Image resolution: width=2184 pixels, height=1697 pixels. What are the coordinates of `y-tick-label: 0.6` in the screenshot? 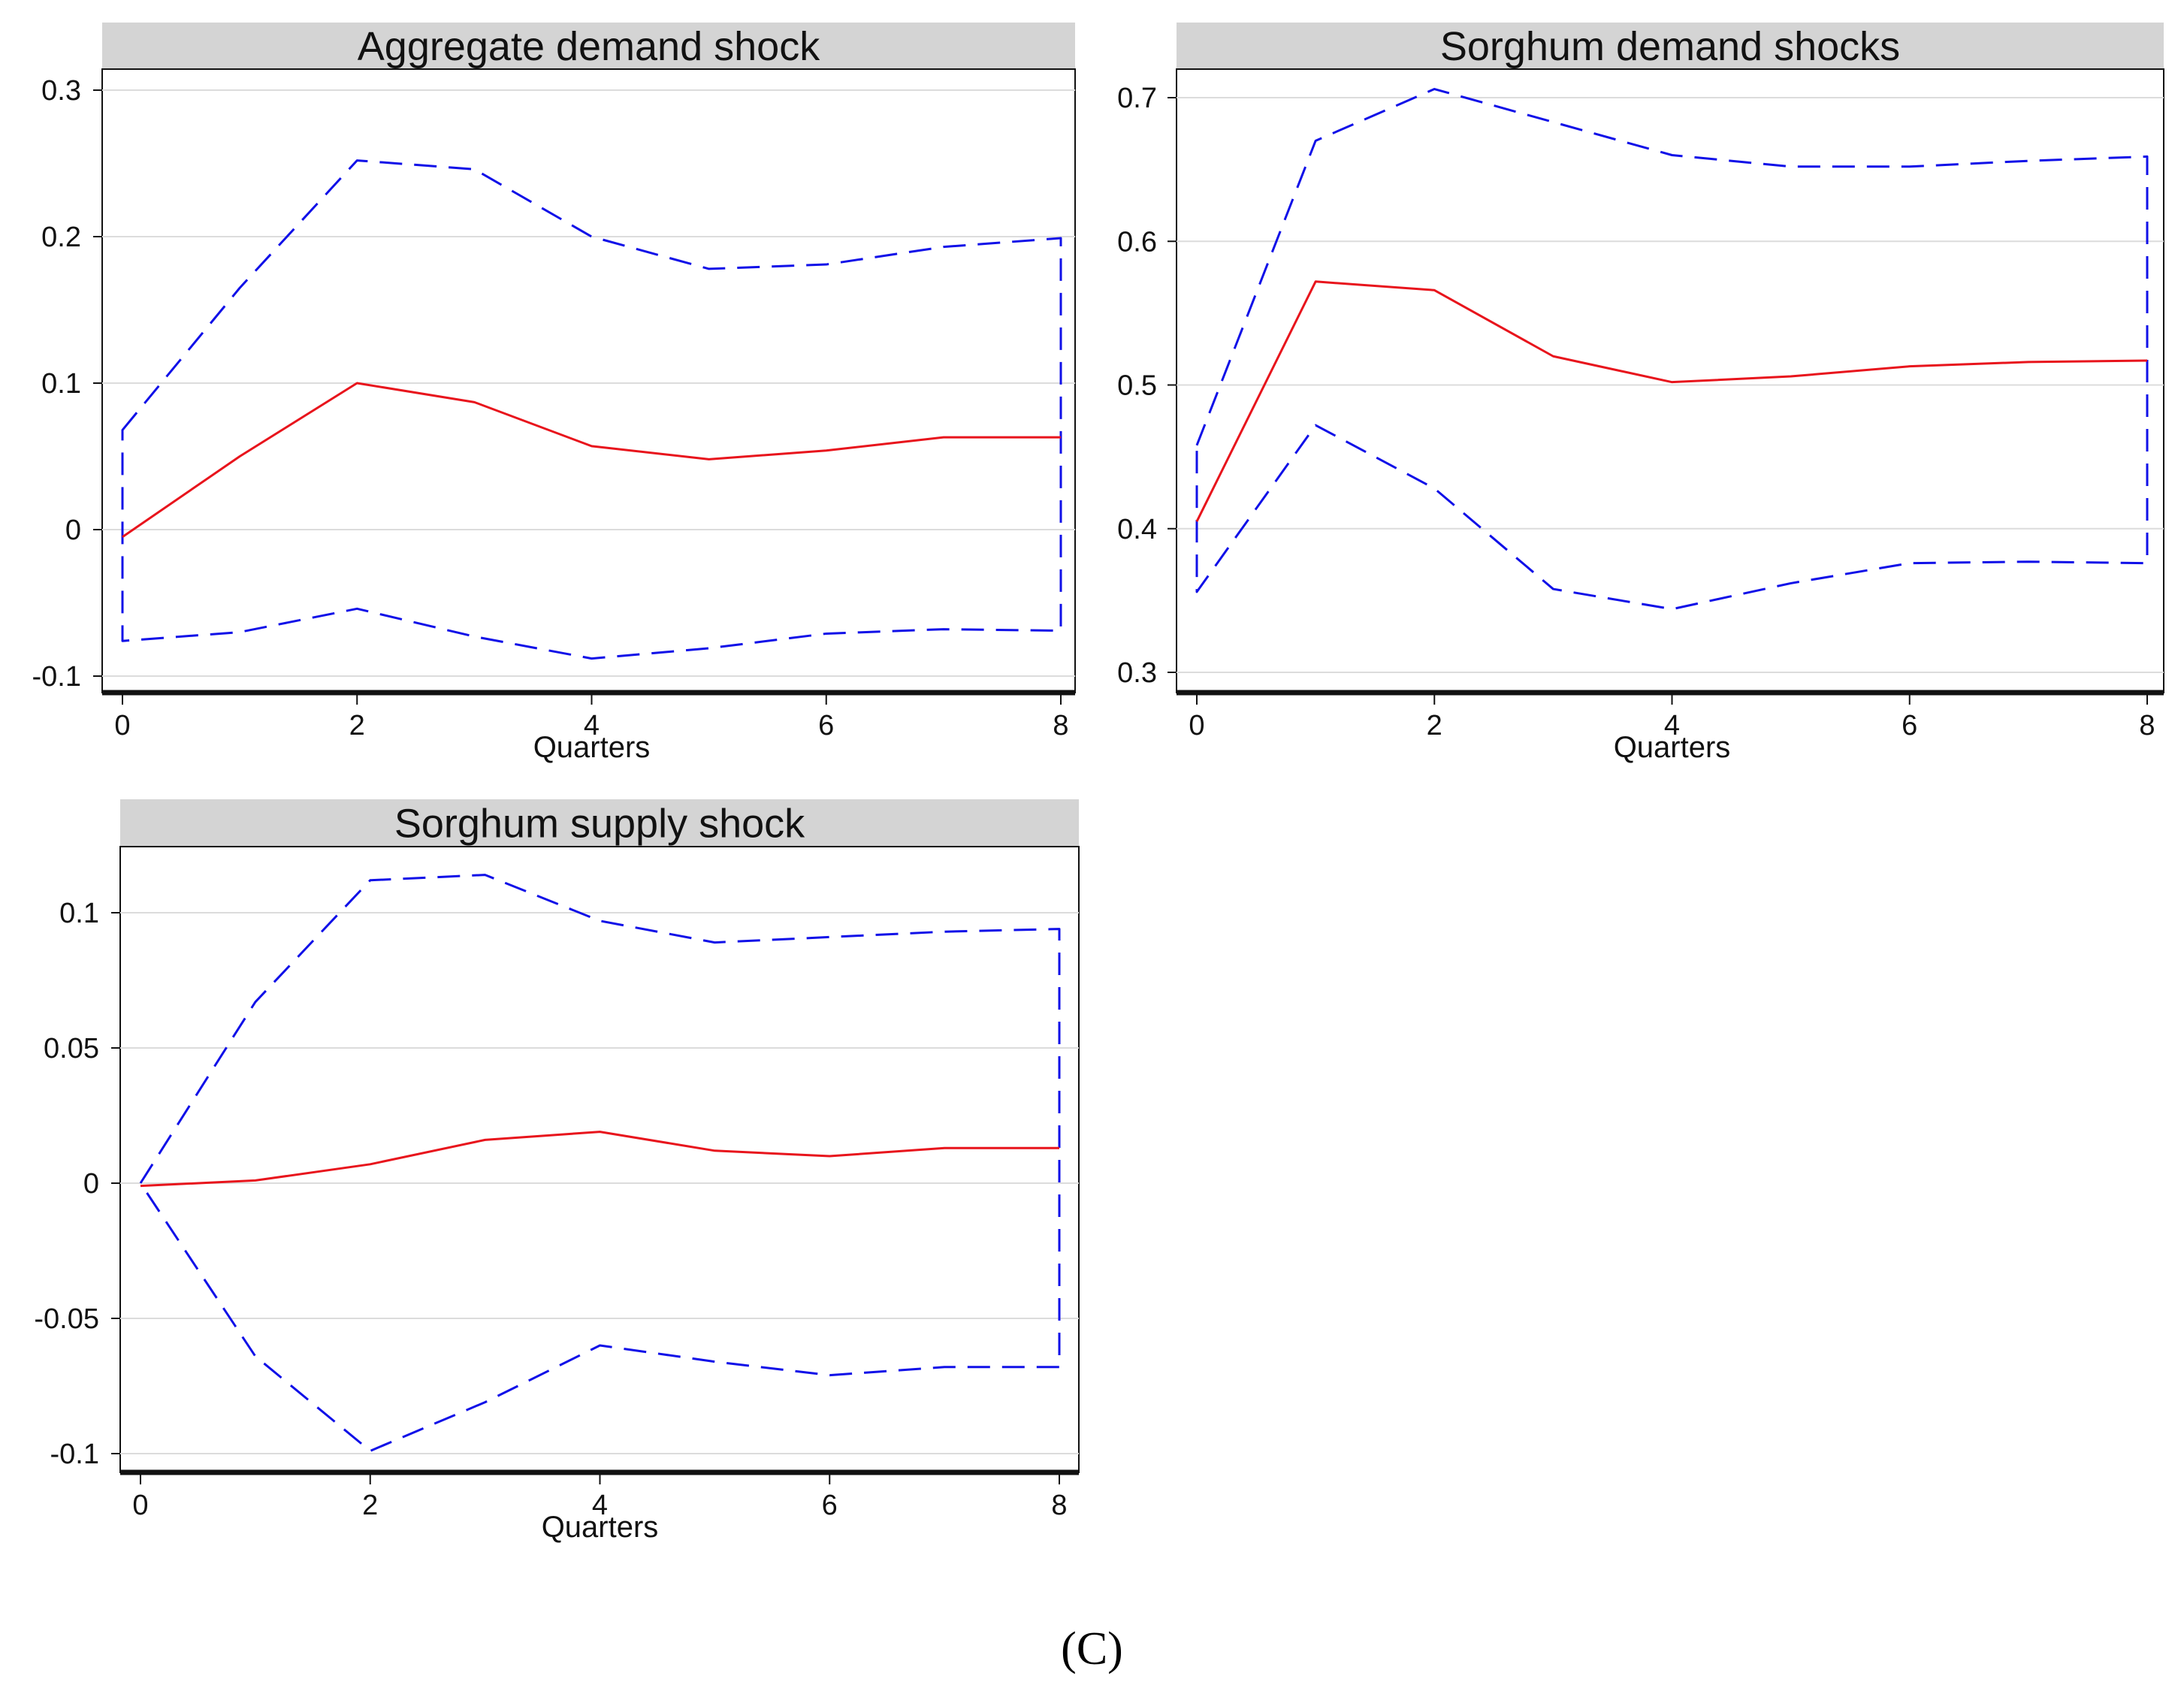 It's located at (1137, 242).